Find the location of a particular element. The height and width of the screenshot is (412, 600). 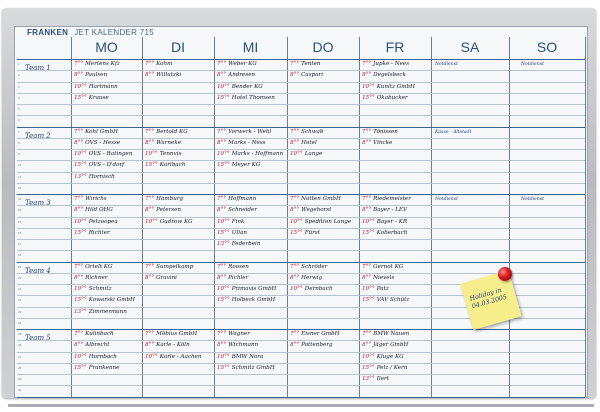

schedule-entry: 10°° Lange is located at coordinates (306, 154).